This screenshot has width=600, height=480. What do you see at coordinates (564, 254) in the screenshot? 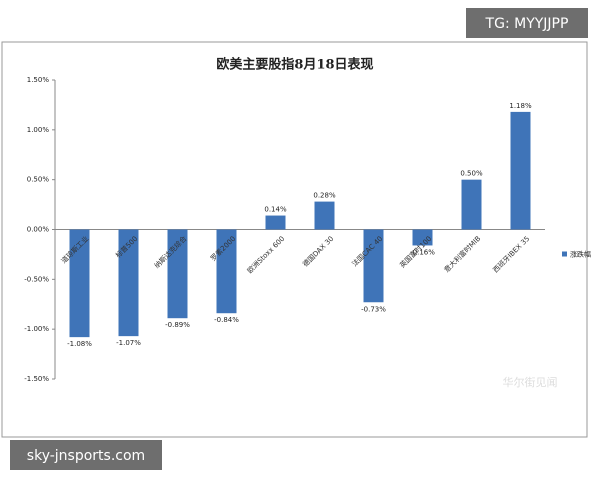
I see `legend-swatch` at bounding box center [564, 254].